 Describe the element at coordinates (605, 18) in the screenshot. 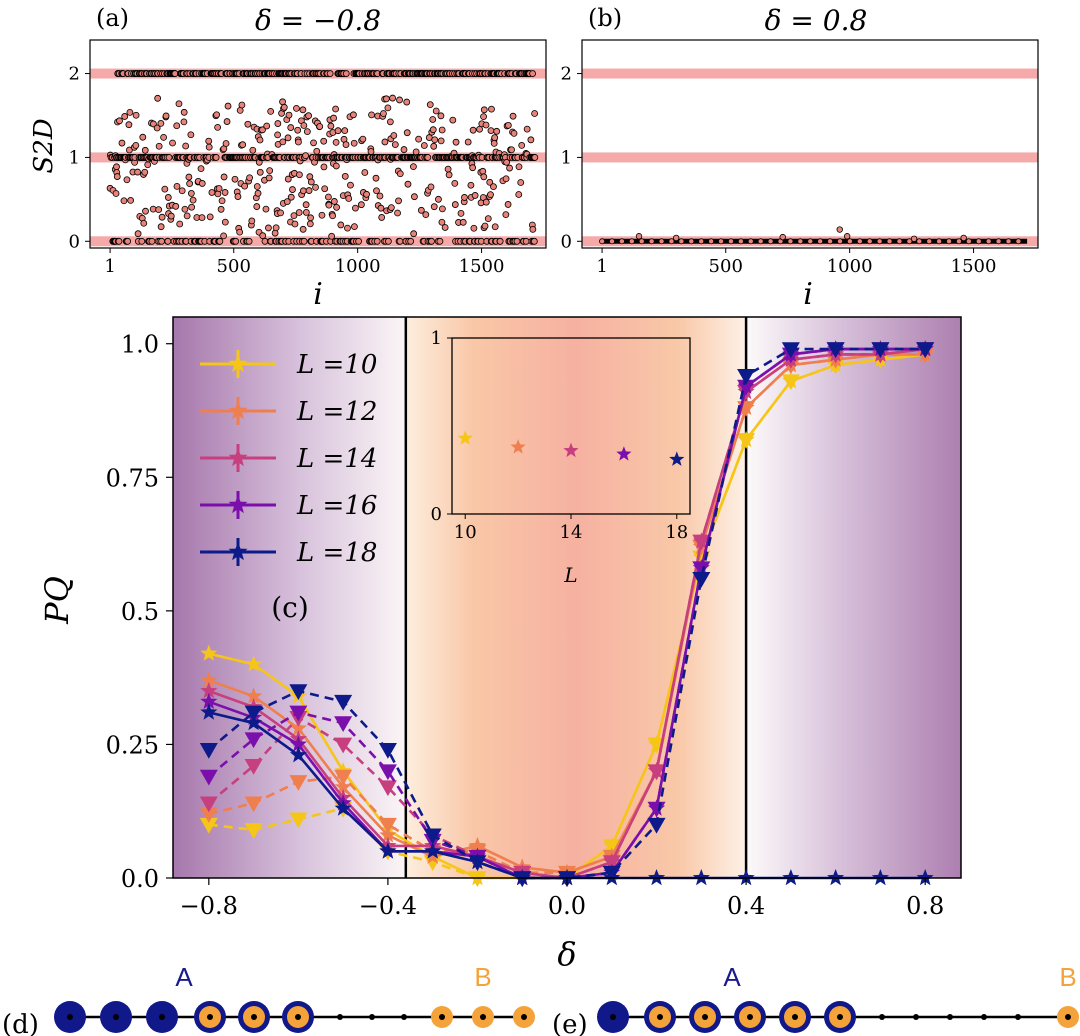

I see `panel-b-label: (b)` at that location.